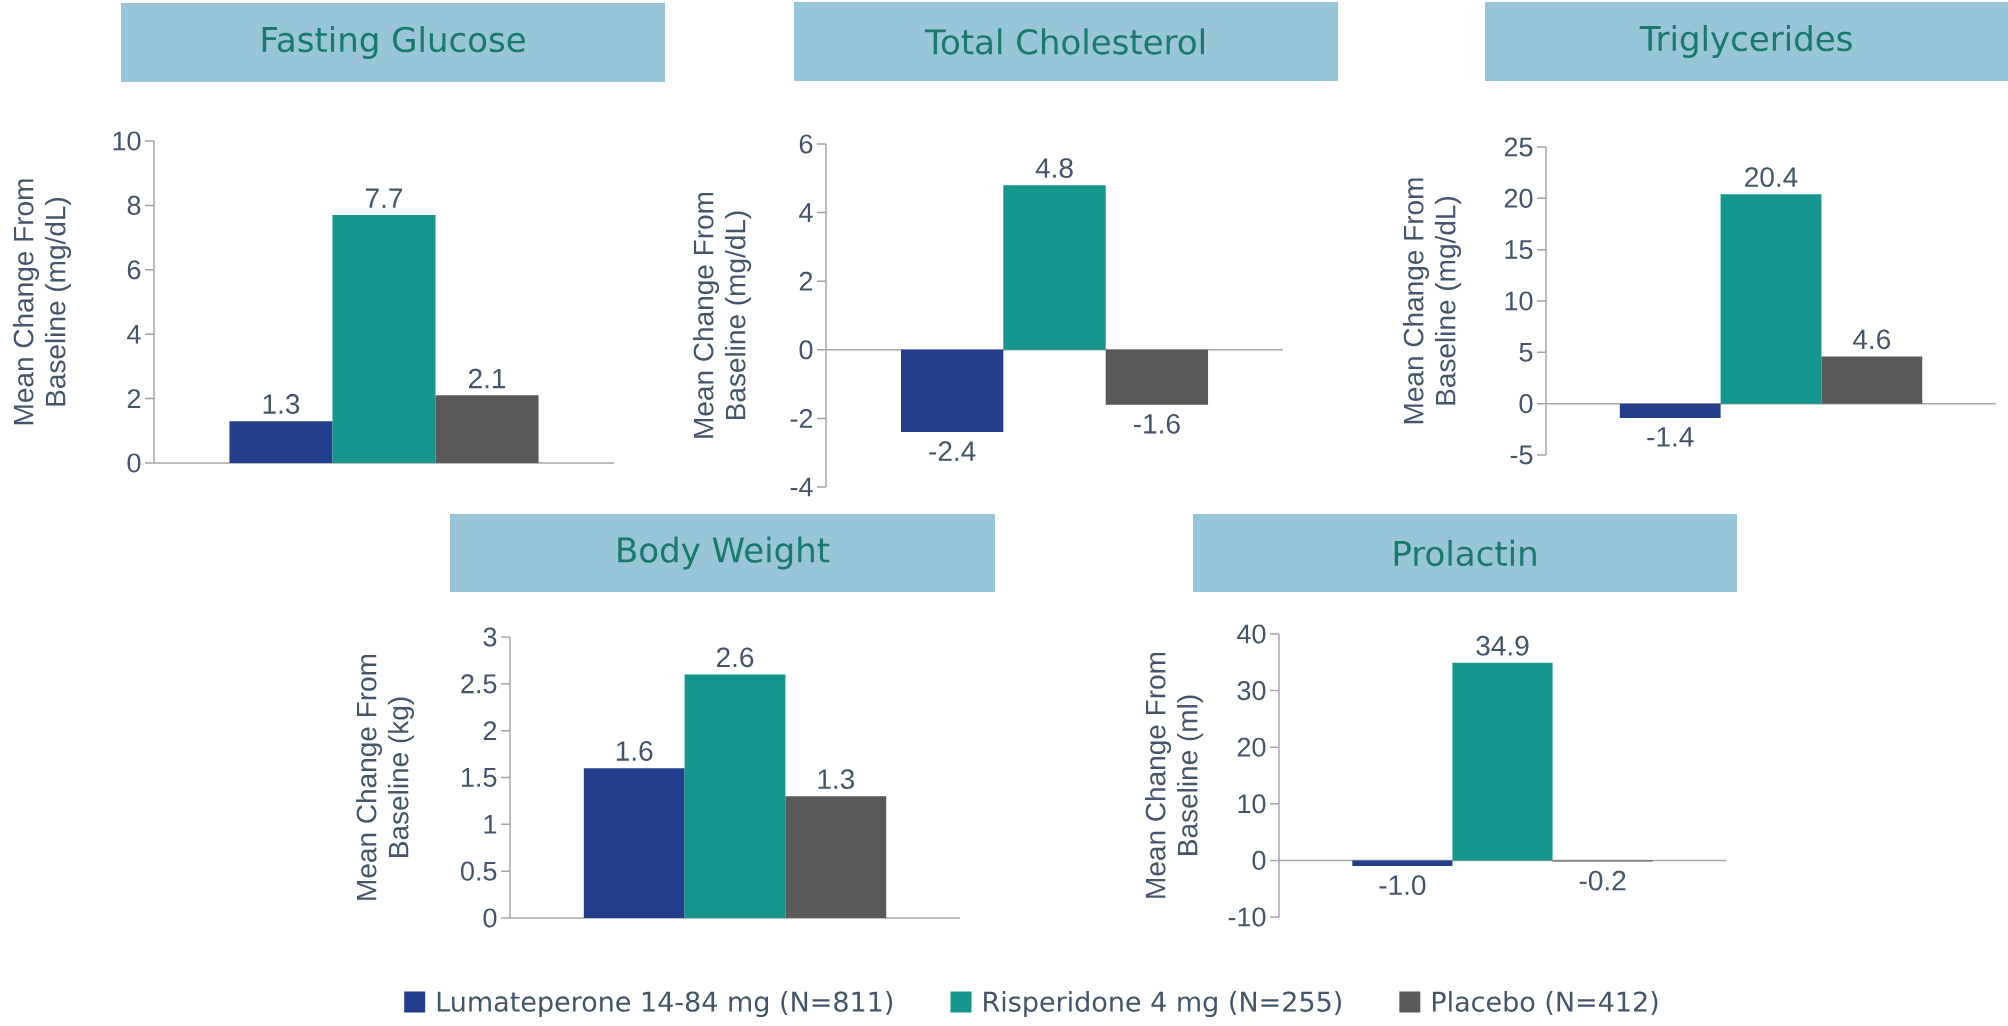 The image size is (2008, 1026). What do you see at coordinates (1872, 339) in the screenshot?
I see `data-label: 4.6` at bounding box center [1872, 339].